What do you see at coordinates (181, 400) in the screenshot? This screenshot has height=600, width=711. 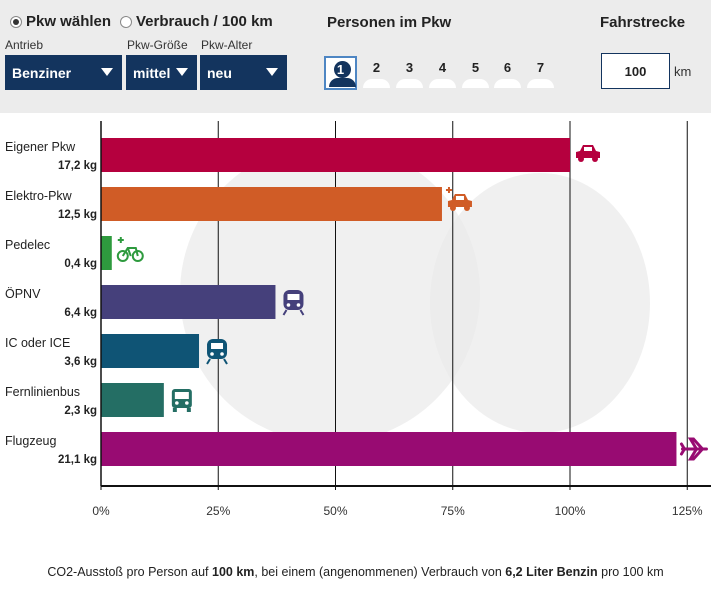 I see `bus-icon` at bounding box center [181, 400].